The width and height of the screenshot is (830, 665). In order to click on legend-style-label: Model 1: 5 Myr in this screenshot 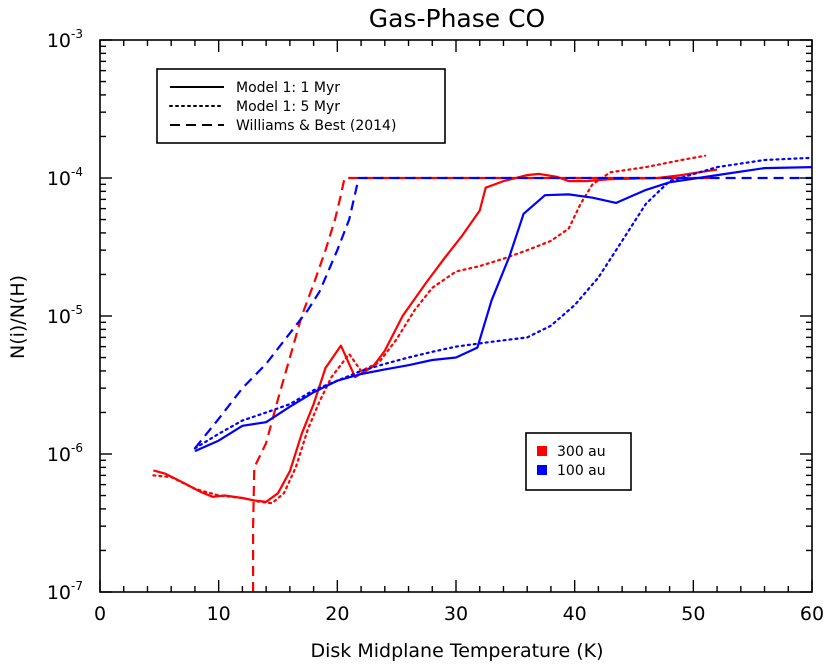, I will do `click(288, 107)`.